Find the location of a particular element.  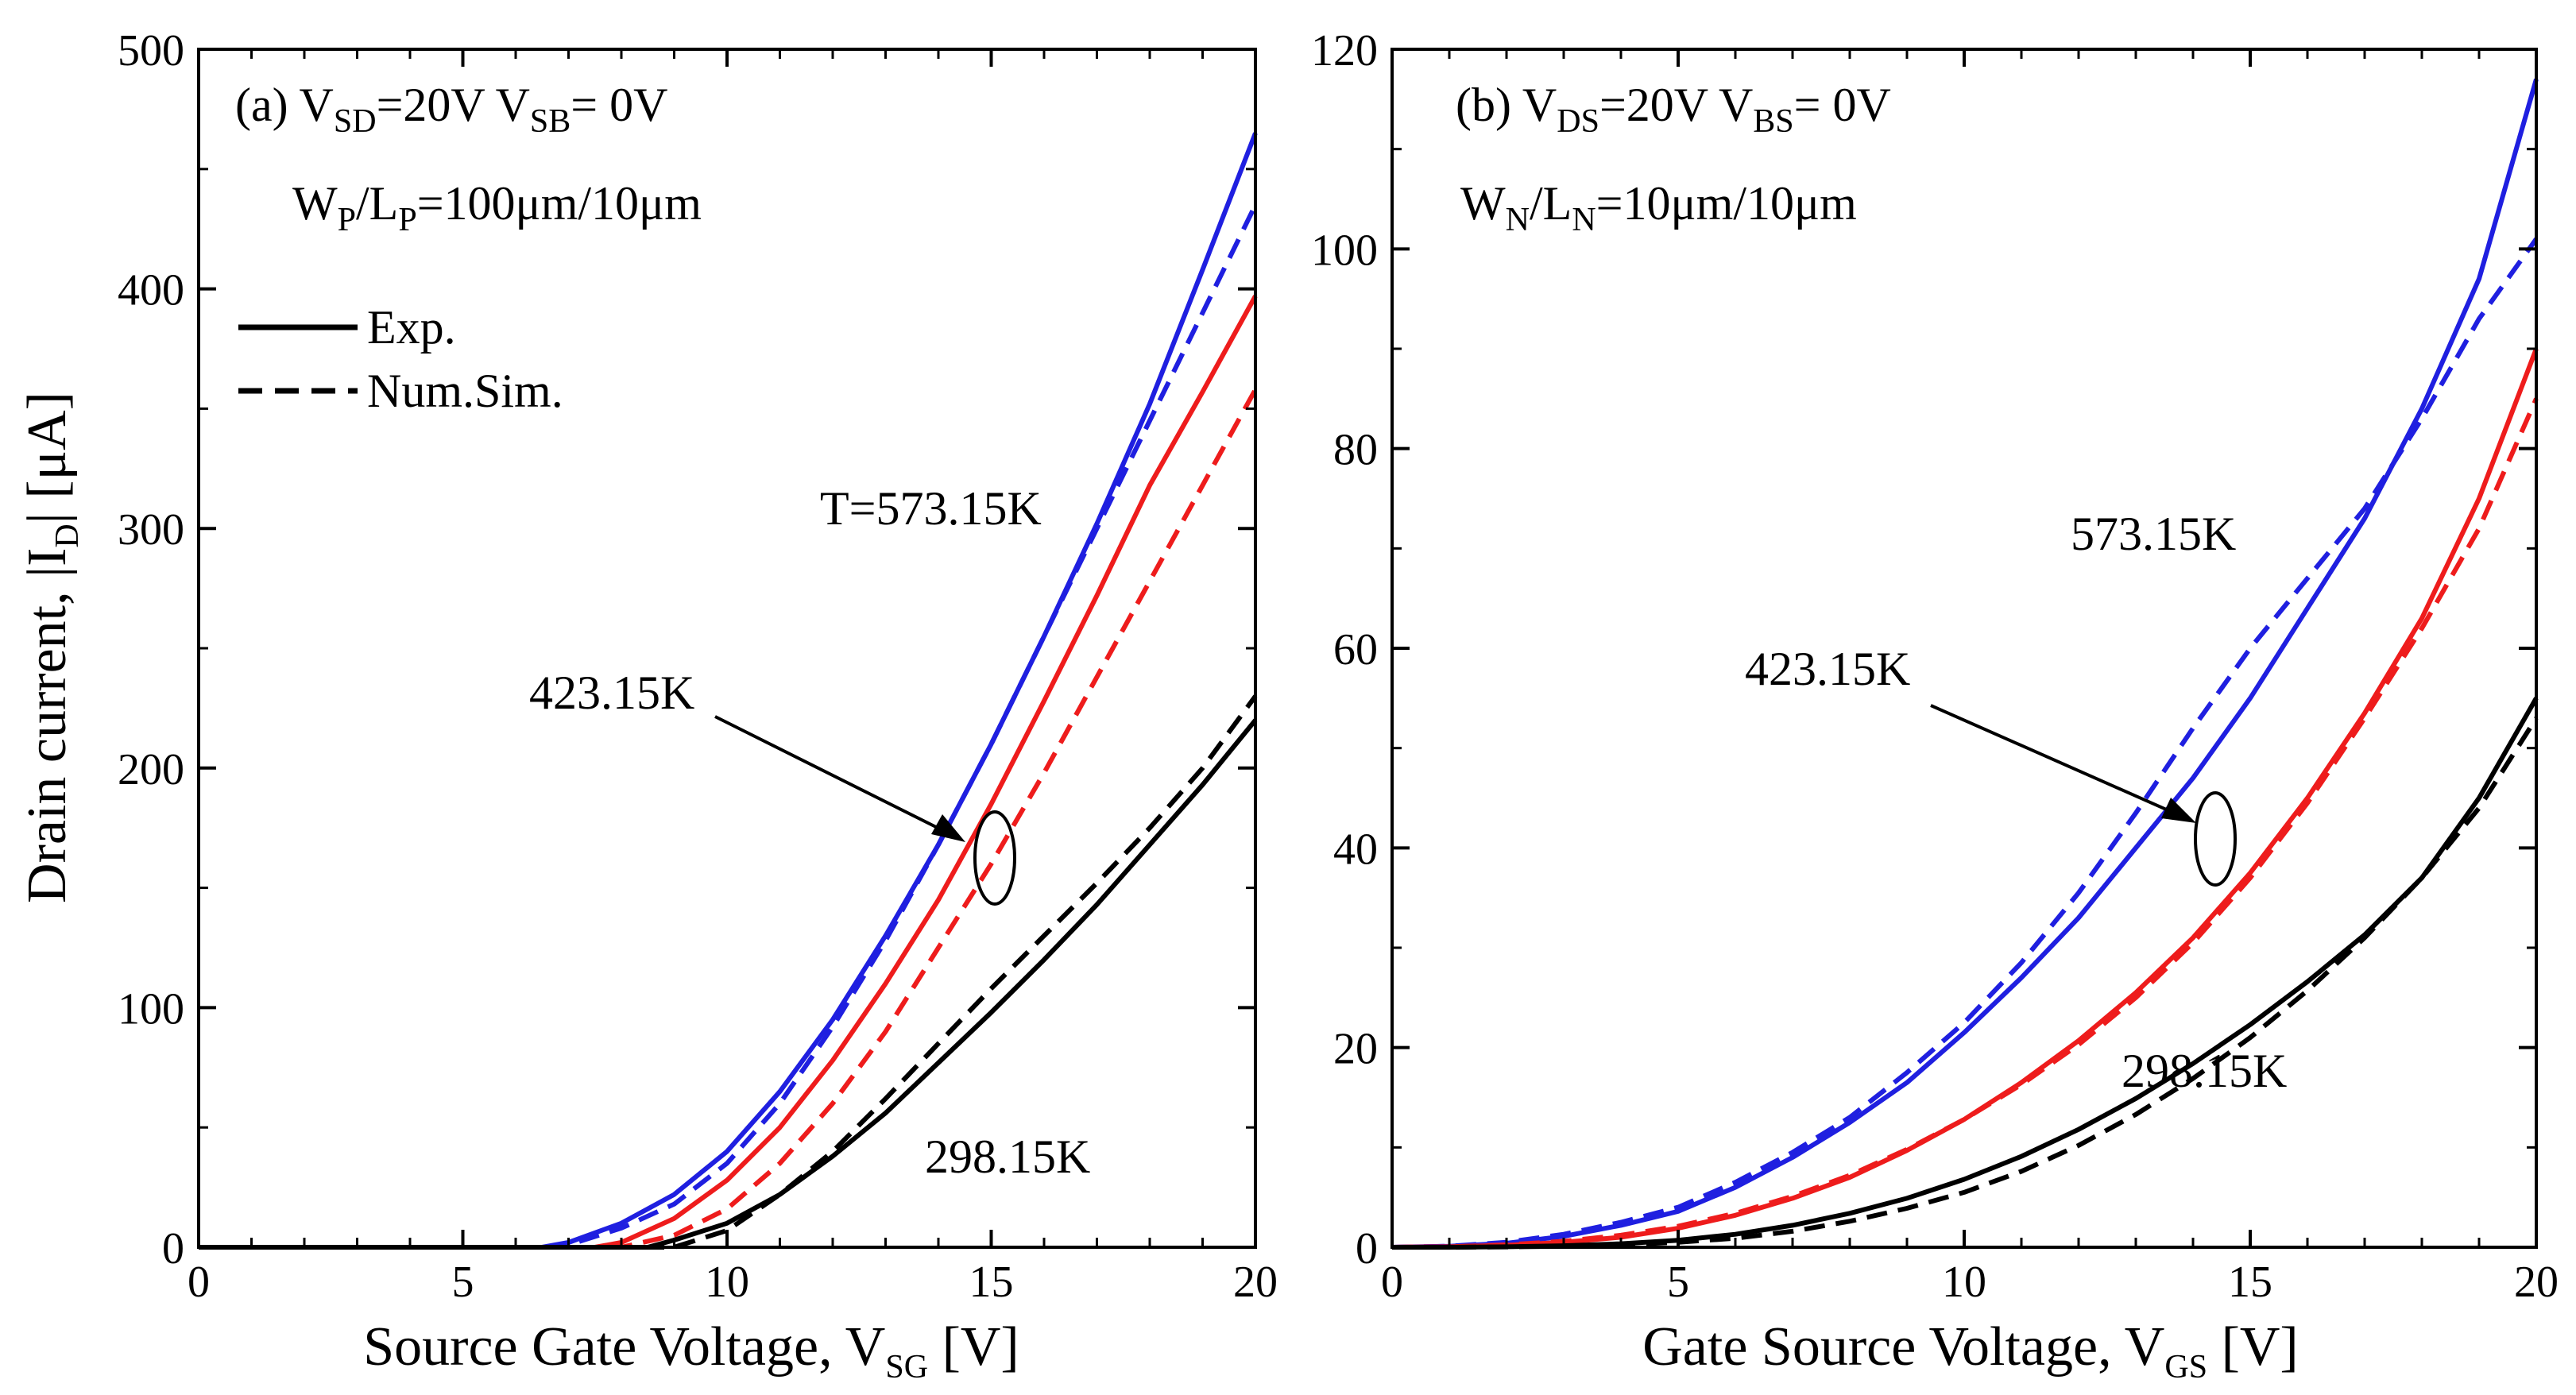

panel-b-bias-label: (b) VDS=20V VBS= 0V is located at coordinates (1673, 109).